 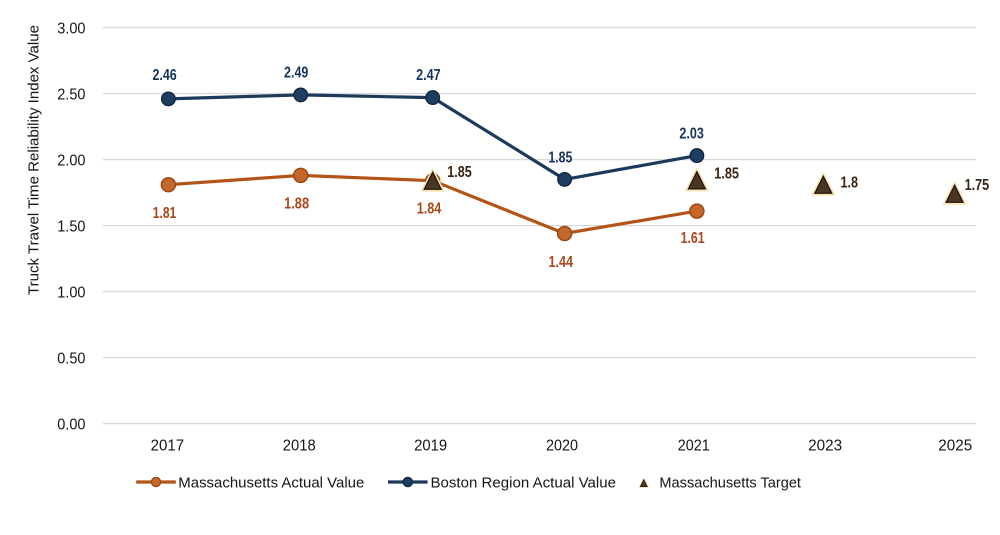 I want to click on svg-text: 1.75, so click(x=977, y=185).